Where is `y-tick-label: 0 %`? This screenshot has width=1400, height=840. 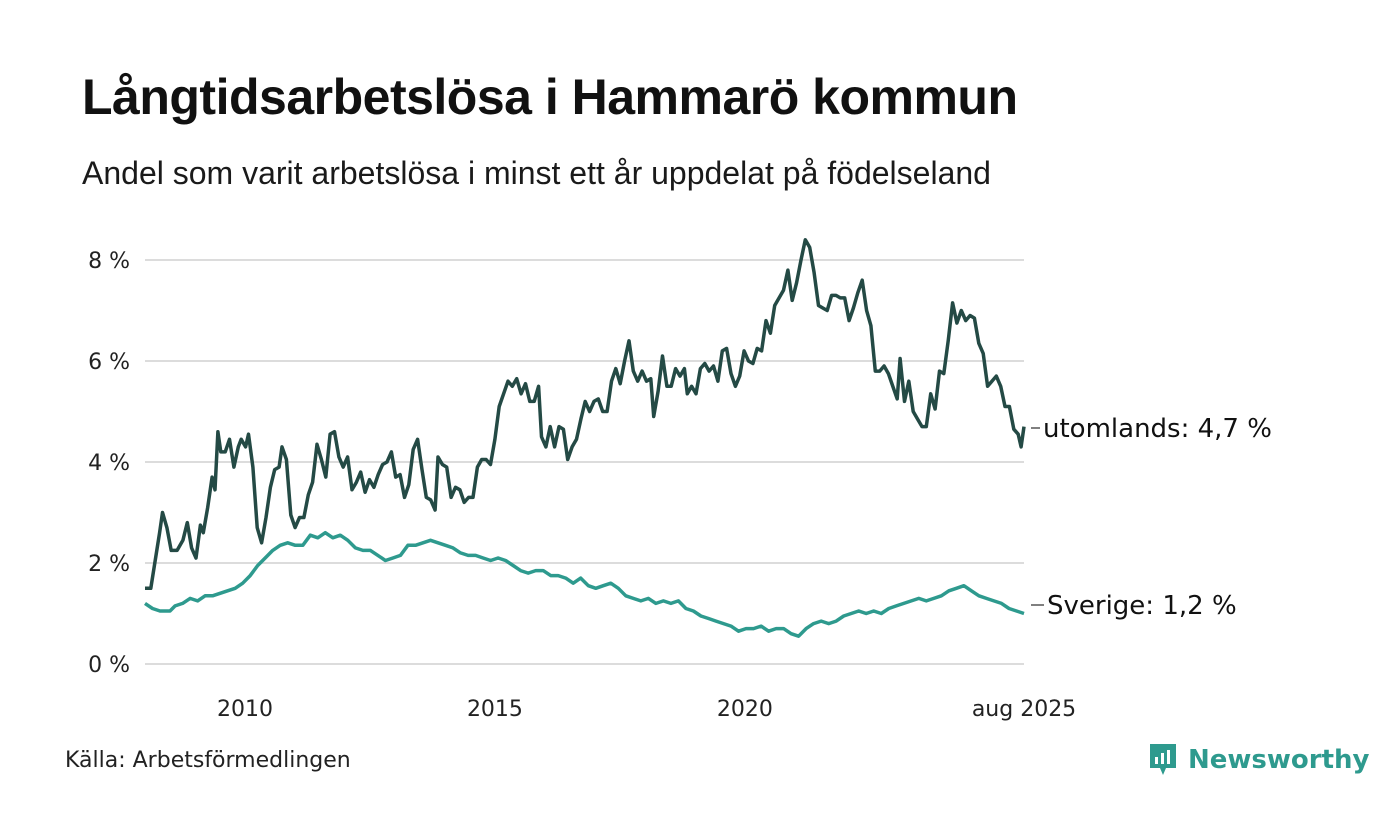
y-tick-label: 0 % is located at coordinates (109, 665).